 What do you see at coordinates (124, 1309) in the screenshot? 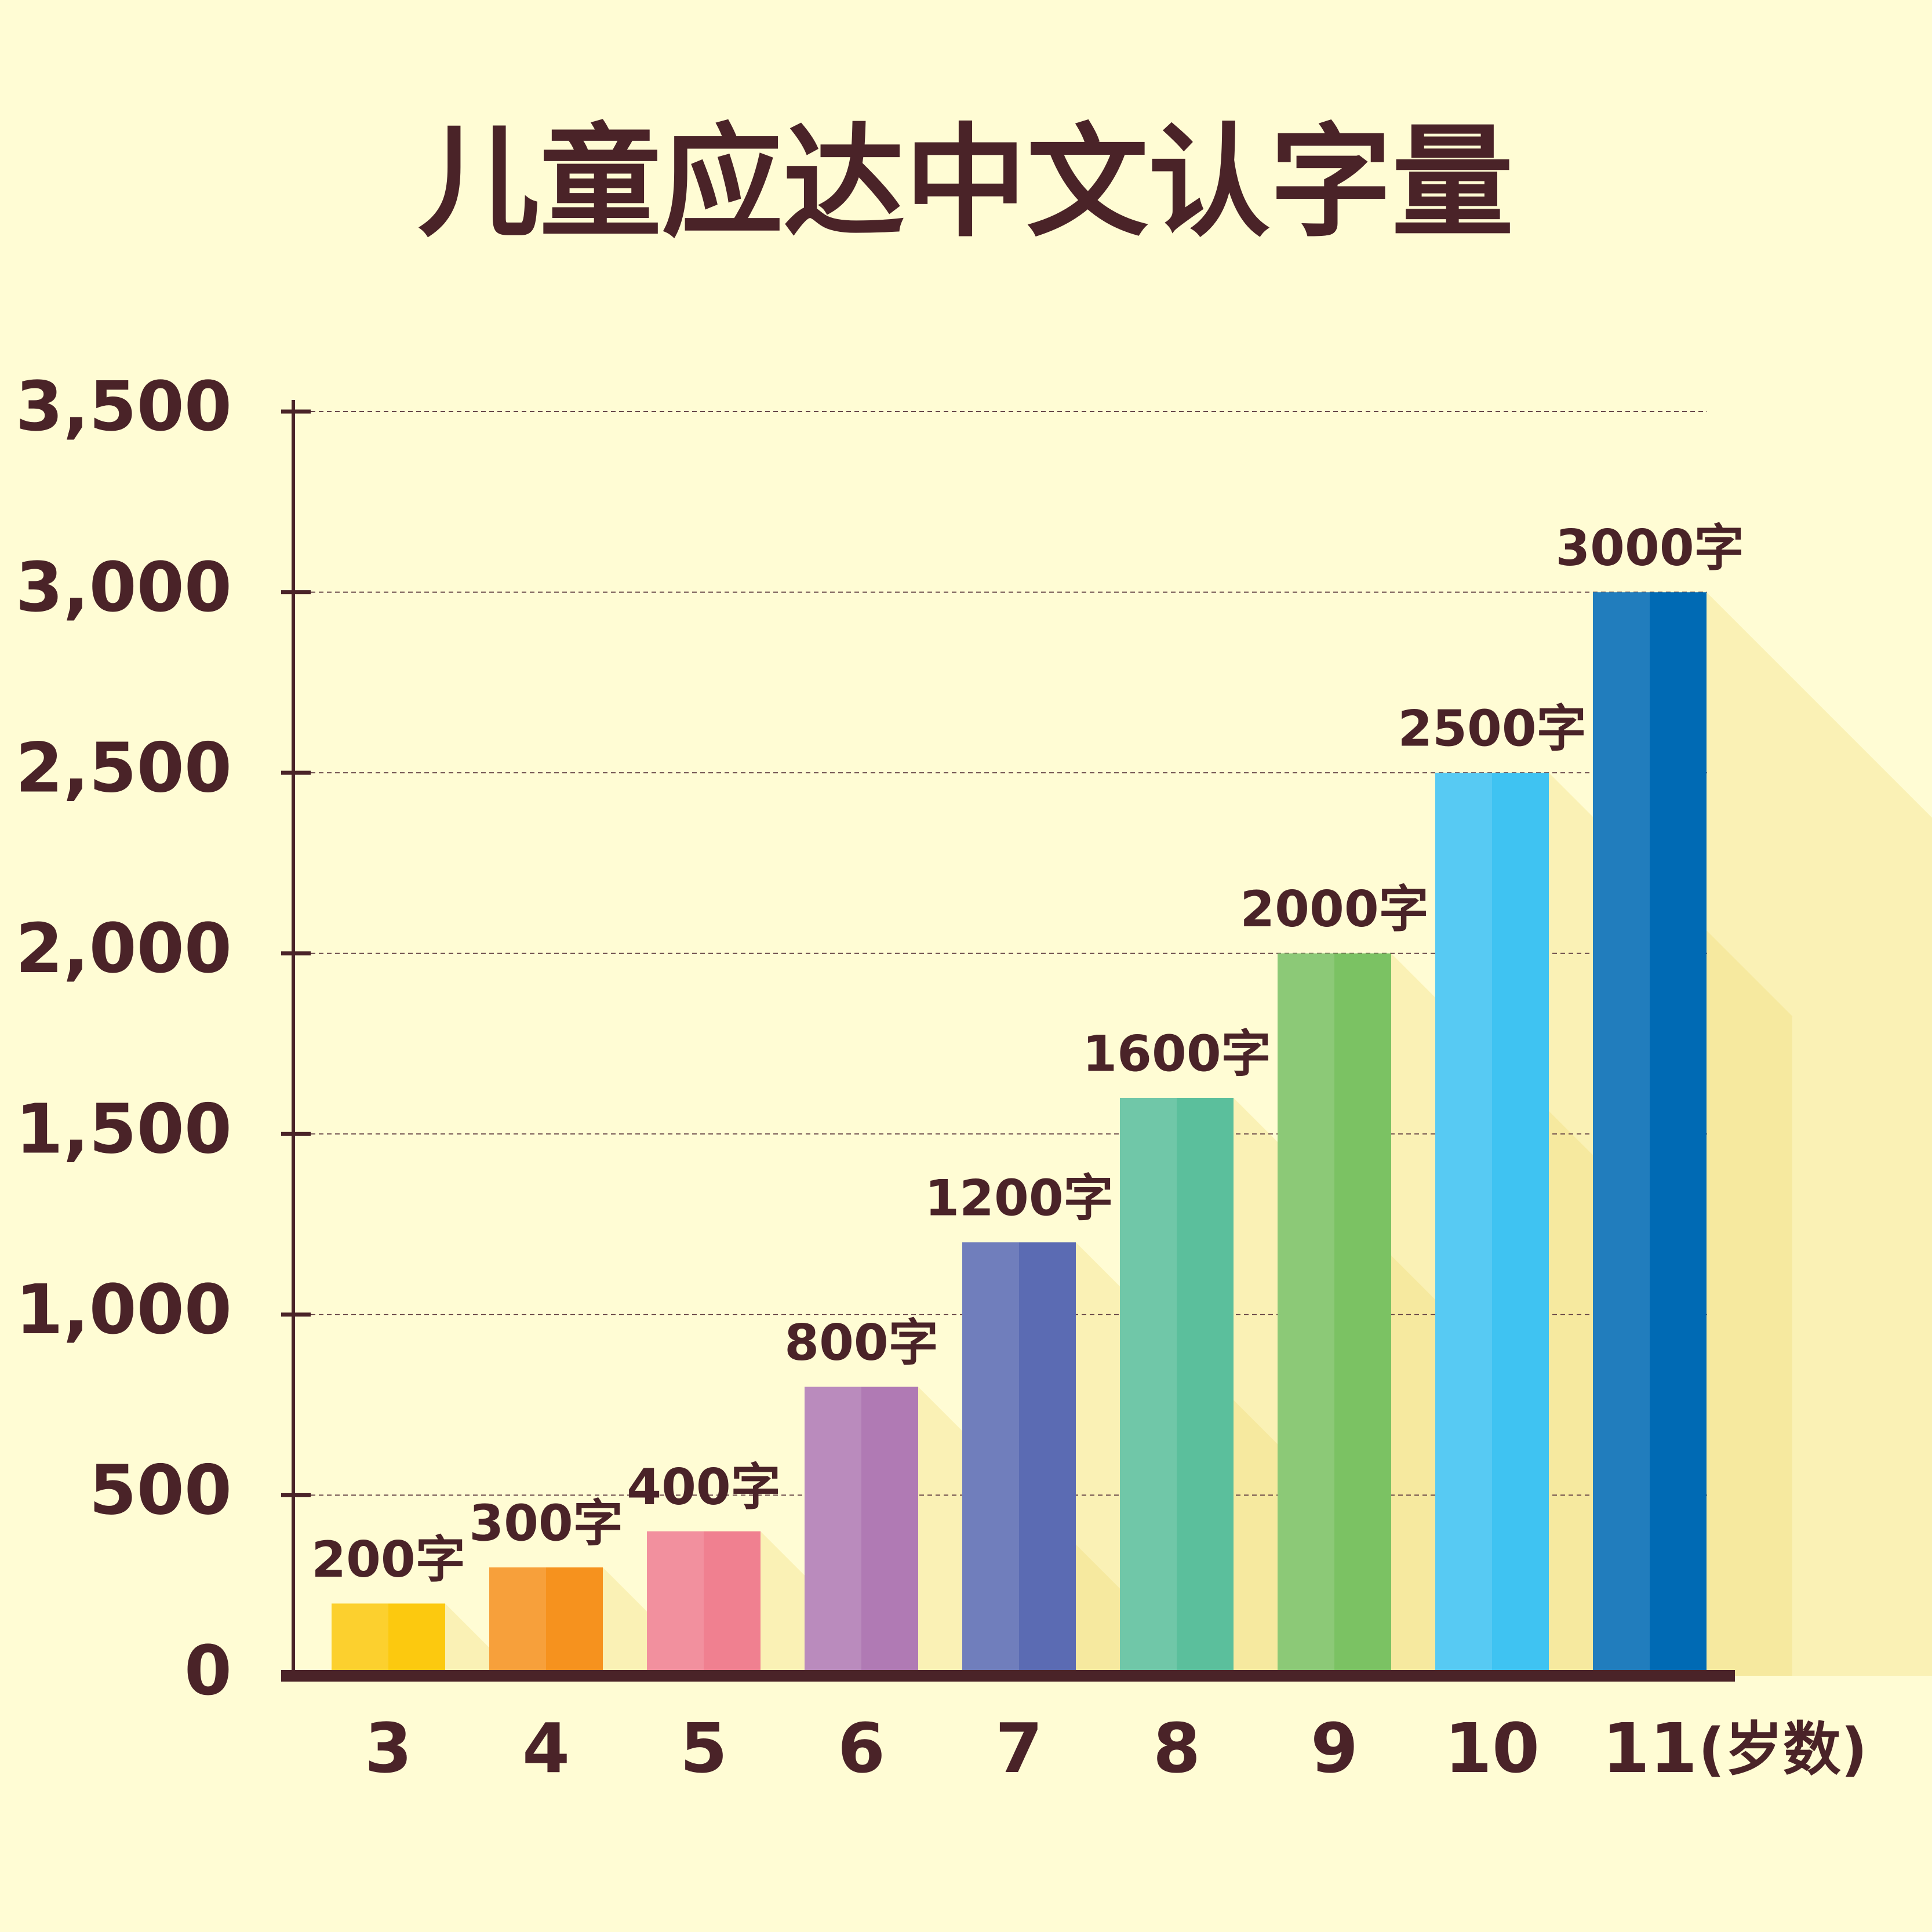
I see `y-tick-label: 1,000` at bounding box center [124, 1309].